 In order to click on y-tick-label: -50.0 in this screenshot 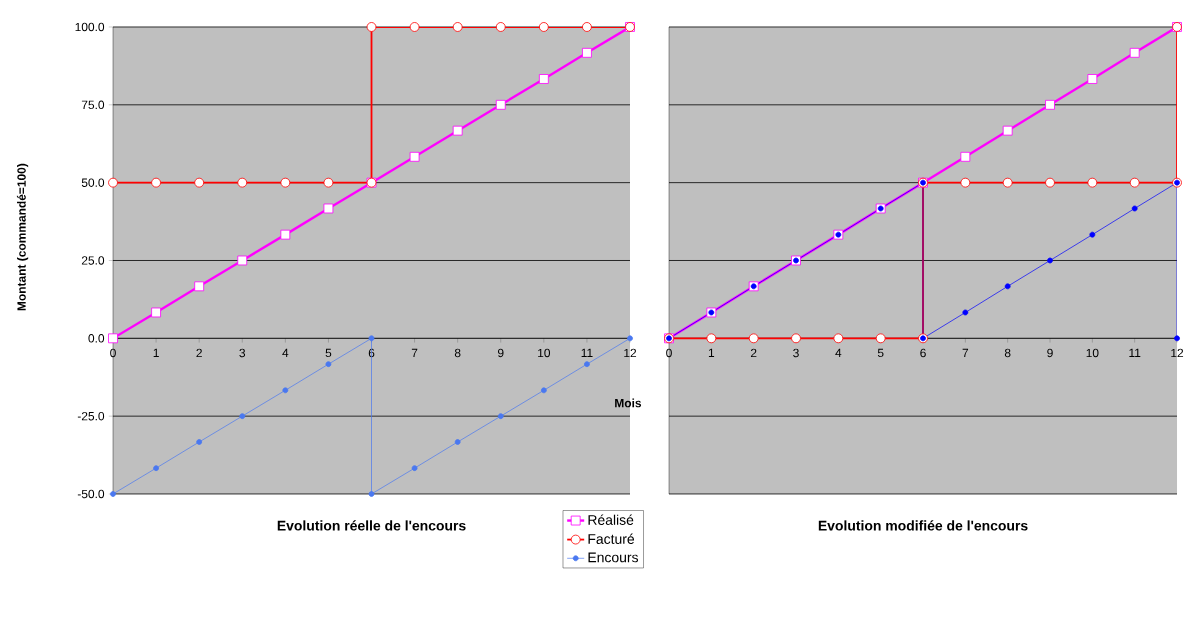, I will do `click(91, 494)`.